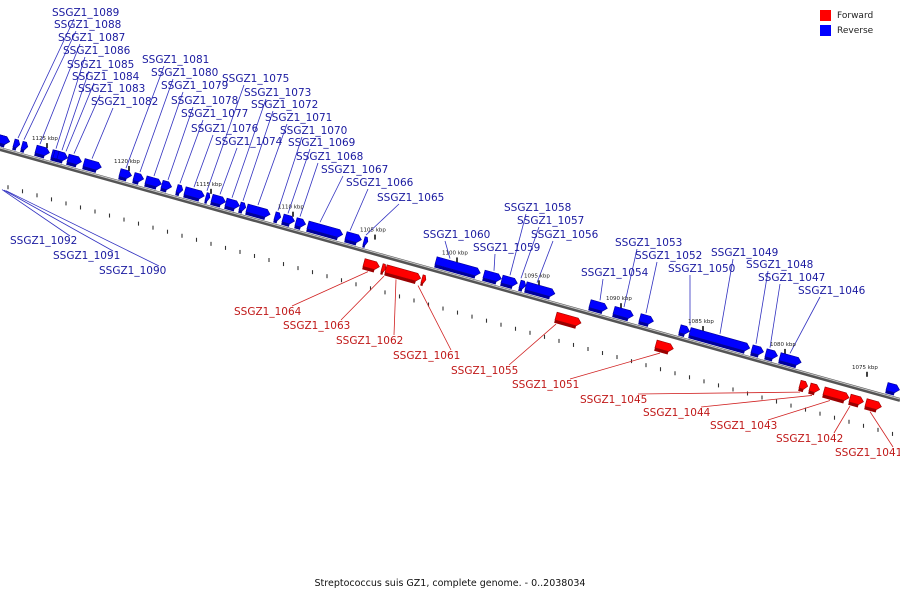 Image resolution: width=900 pixels, height=600 pixels. I want to click on gene-label-ssgz1_1055: SSGZ1_1055, so click(484, 371).